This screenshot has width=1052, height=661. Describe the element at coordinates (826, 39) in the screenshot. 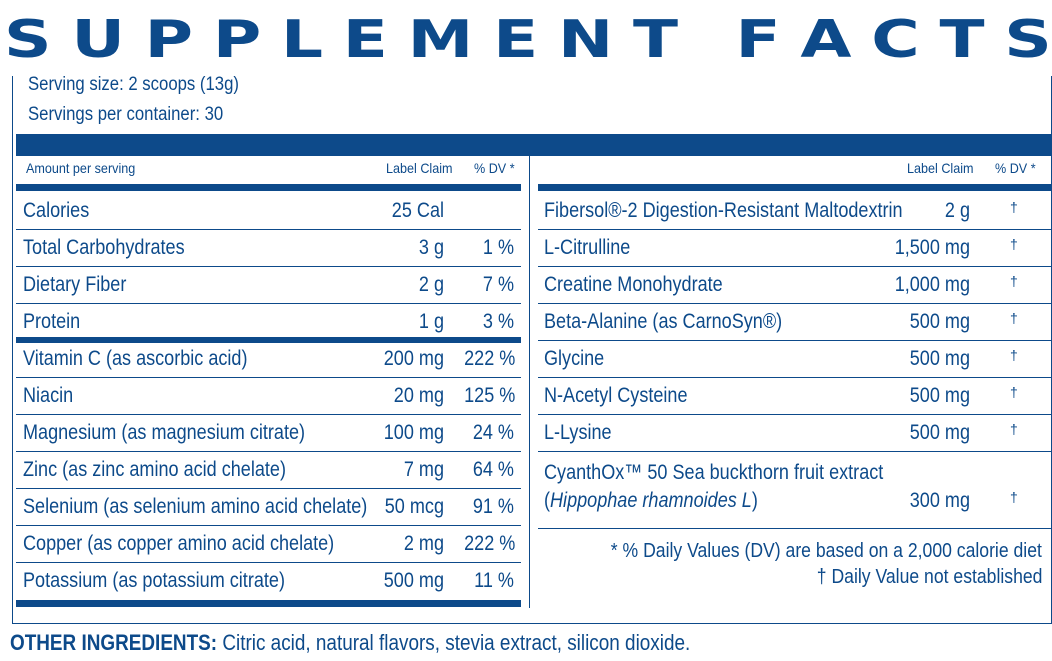

I see `title-letter: A` at that location.